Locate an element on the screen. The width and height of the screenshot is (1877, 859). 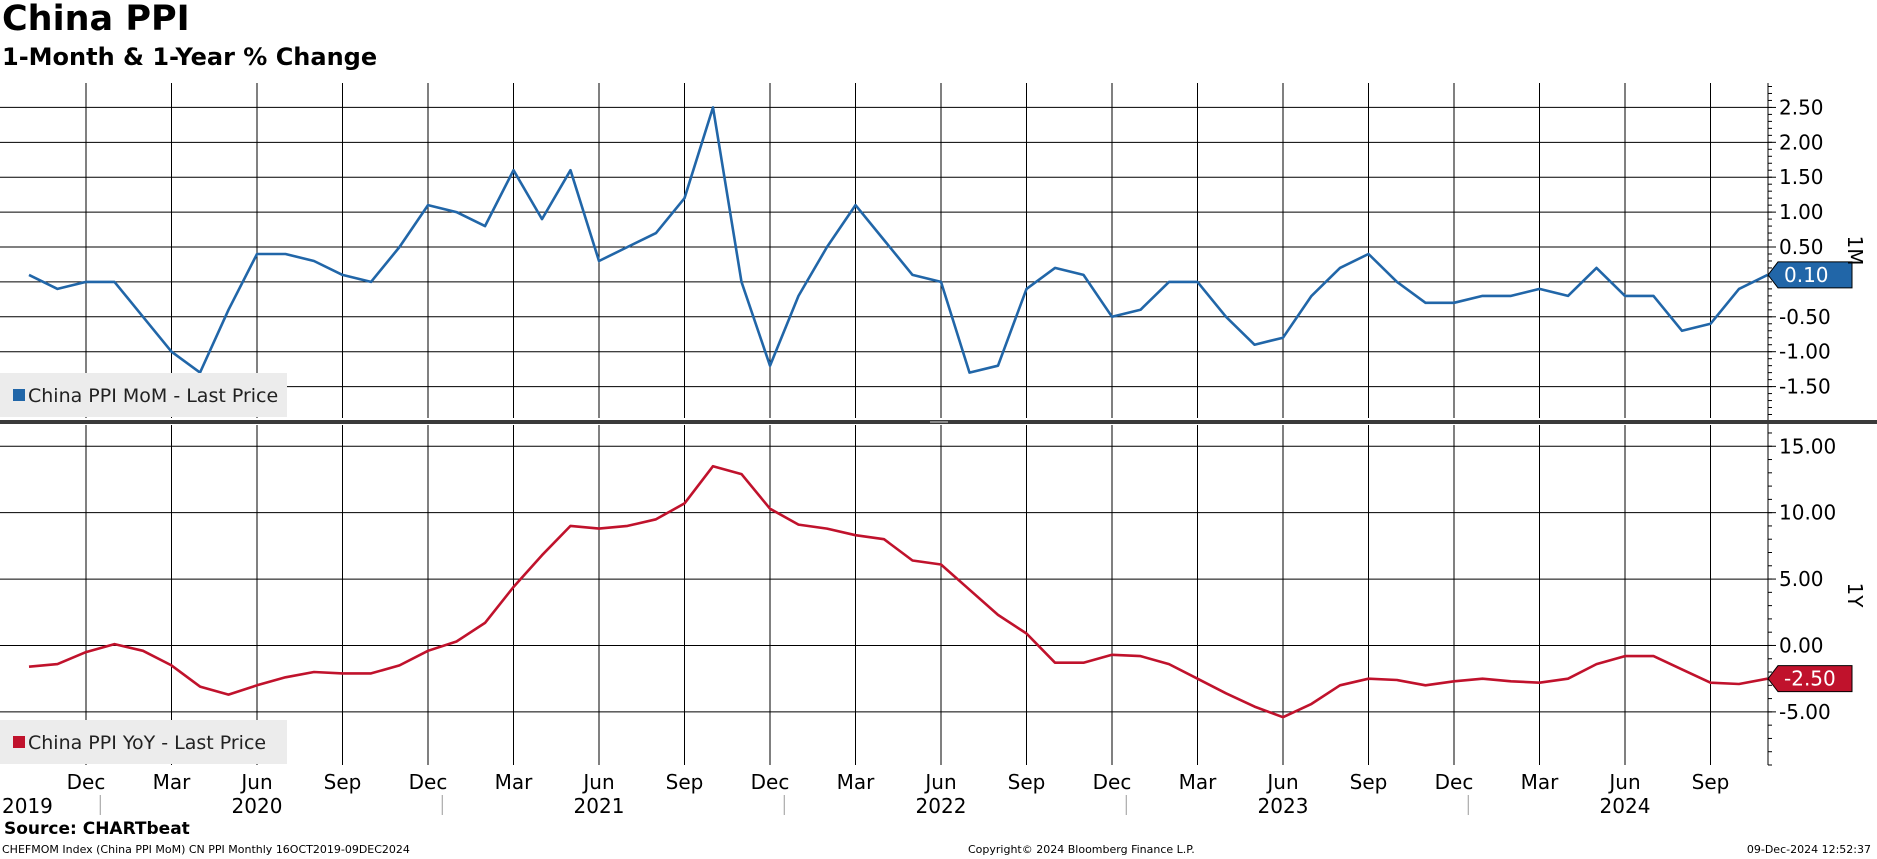
y-tick-label: 2.00 is located at coordinates (1801, 142).